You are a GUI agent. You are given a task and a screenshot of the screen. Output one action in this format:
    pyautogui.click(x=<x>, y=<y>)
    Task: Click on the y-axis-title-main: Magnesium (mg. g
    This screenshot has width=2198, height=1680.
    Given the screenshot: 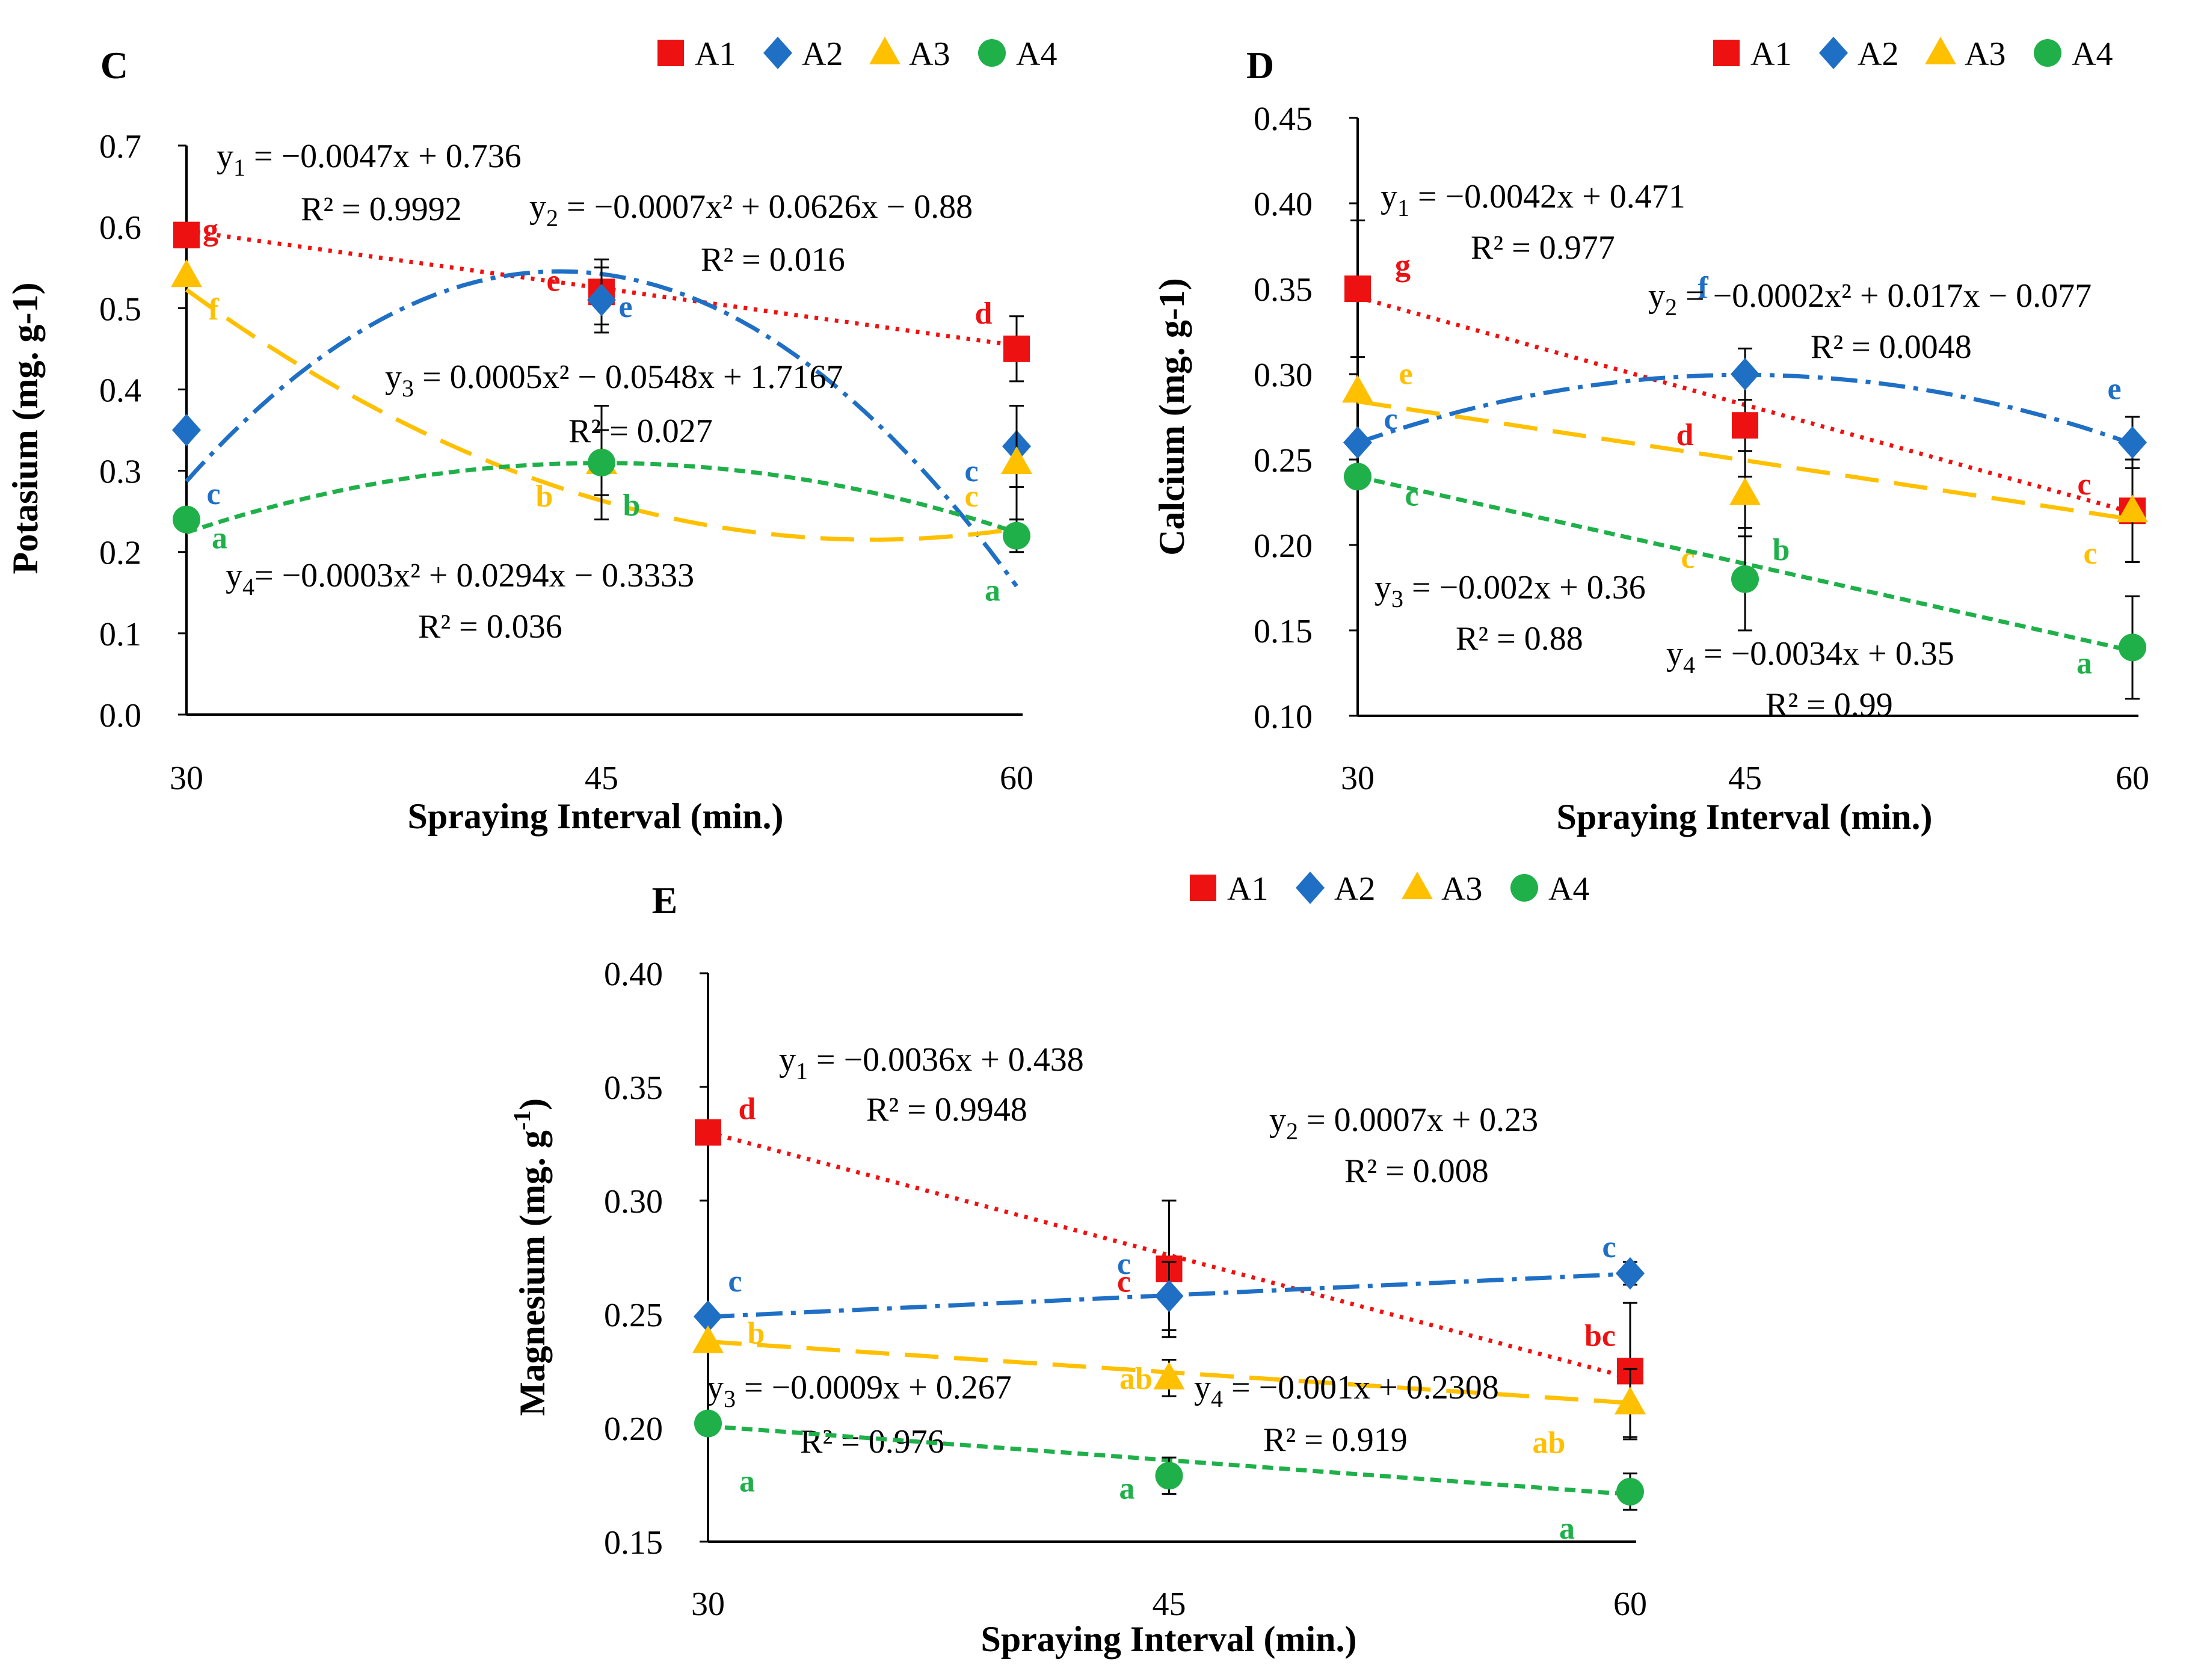 What is the action you would take?
    pyautogui.click(x=532, y=1273)
    